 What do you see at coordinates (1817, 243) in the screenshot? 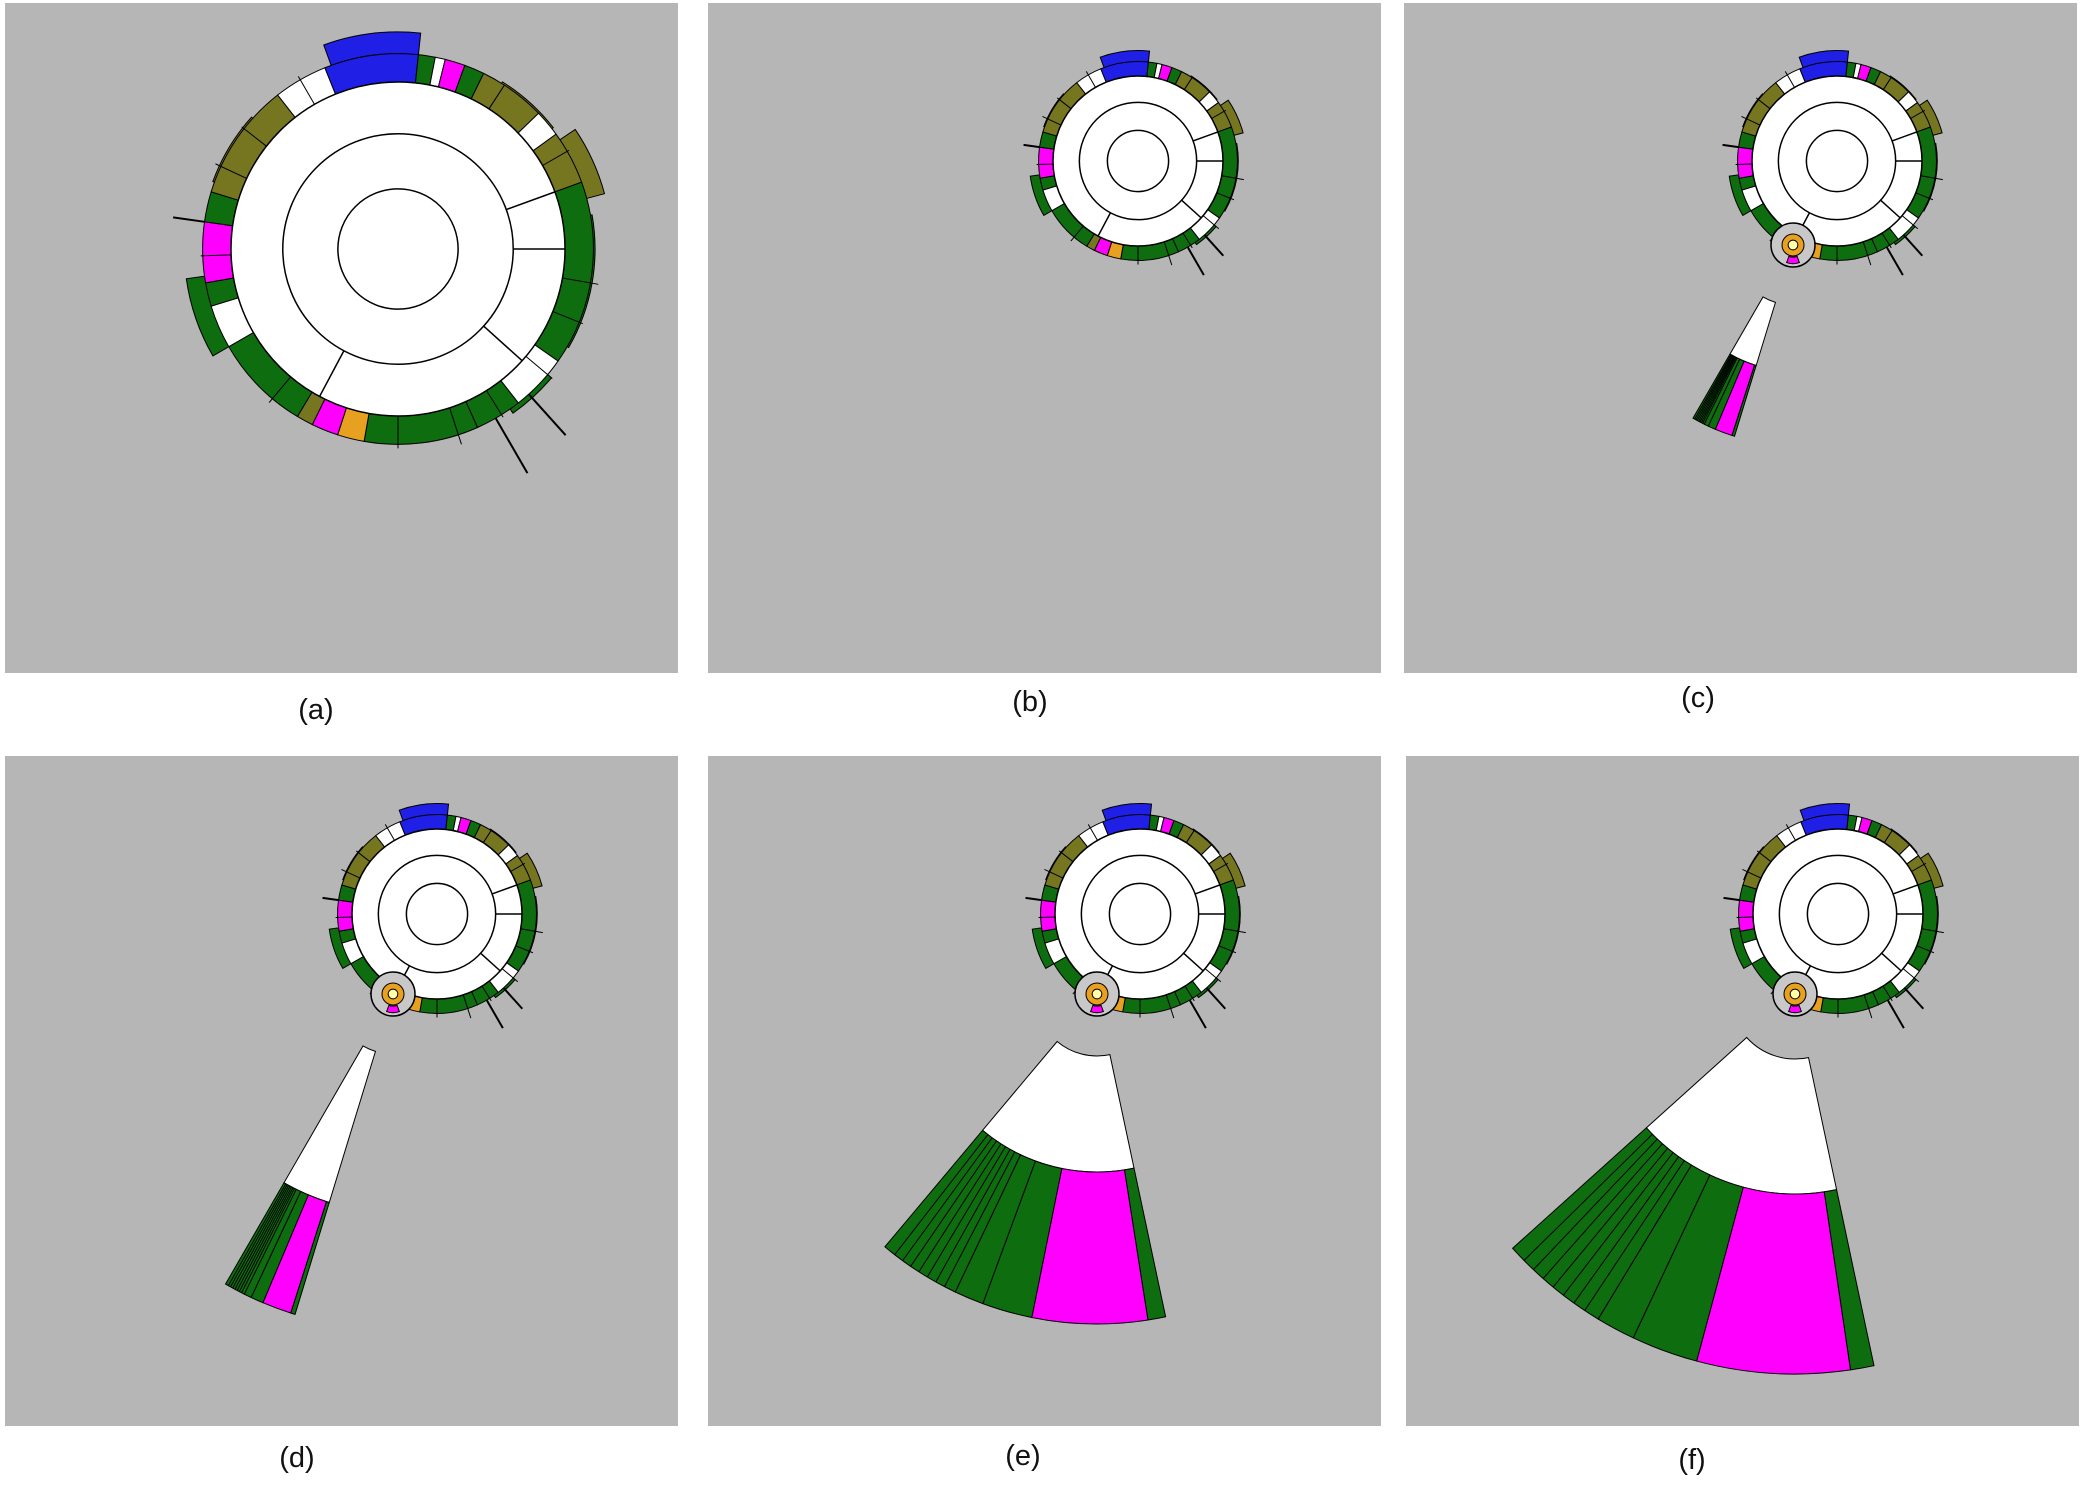
I see `sunburst-diagram-c` at bounding box center [1817, 243].